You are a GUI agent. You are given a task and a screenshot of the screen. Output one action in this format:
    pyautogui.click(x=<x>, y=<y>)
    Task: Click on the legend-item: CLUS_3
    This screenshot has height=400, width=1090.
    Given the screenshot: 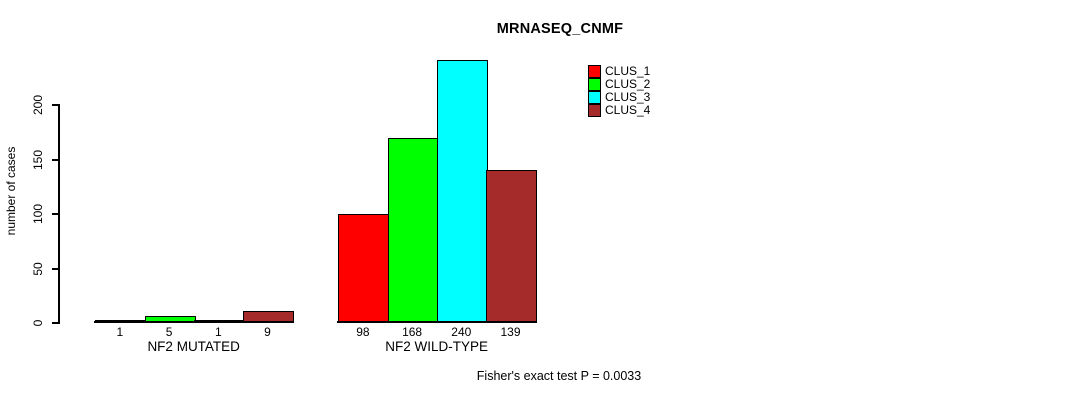 What is the action you would take?
    pyautogui.click(x=619, y=97)
    